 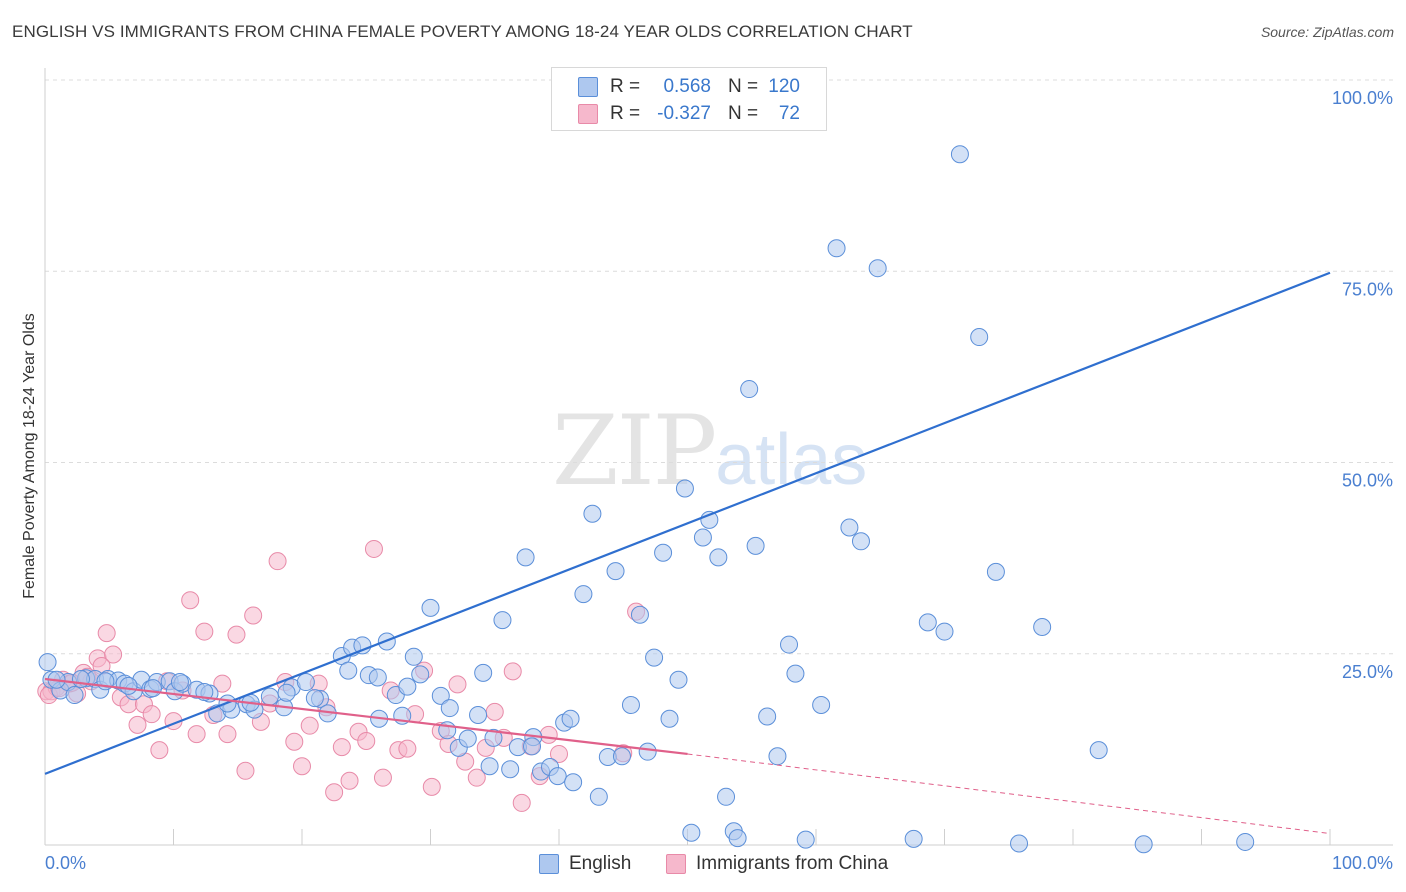 I want to click on legend-r-value: -0.327, so click(x=684, y=113).